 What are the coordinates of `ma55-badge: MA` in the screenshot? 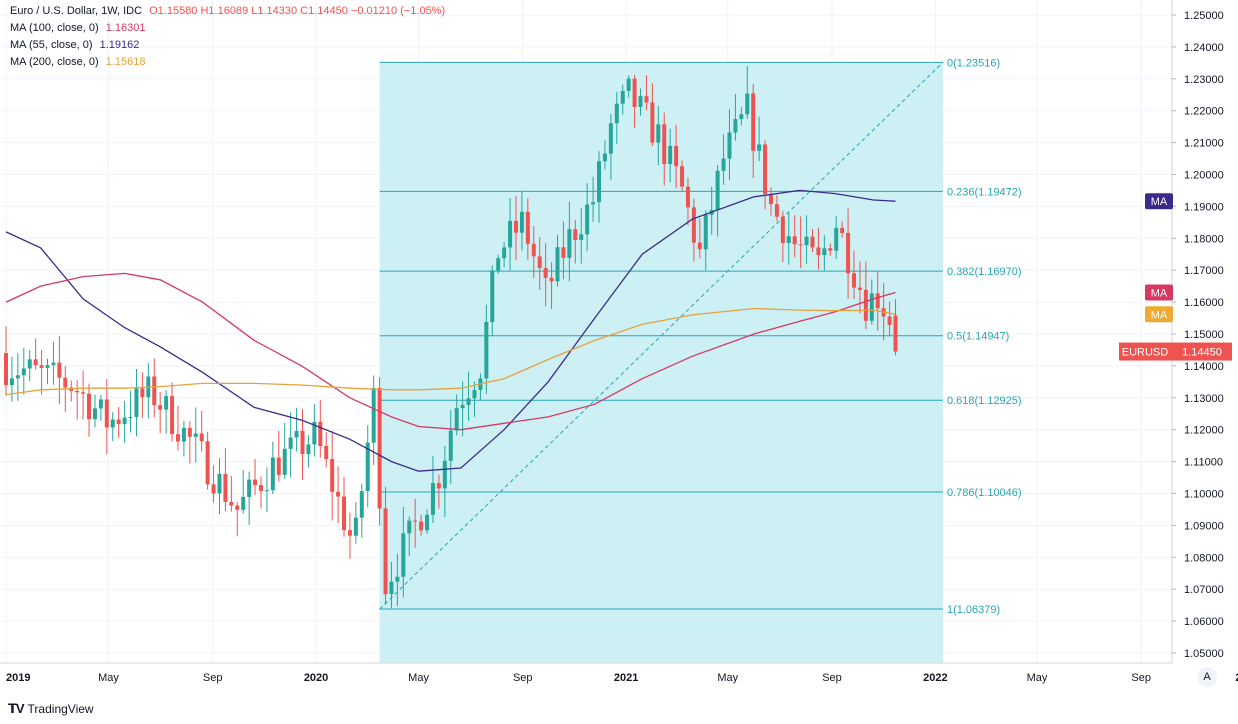 It's located at (1159, 201).